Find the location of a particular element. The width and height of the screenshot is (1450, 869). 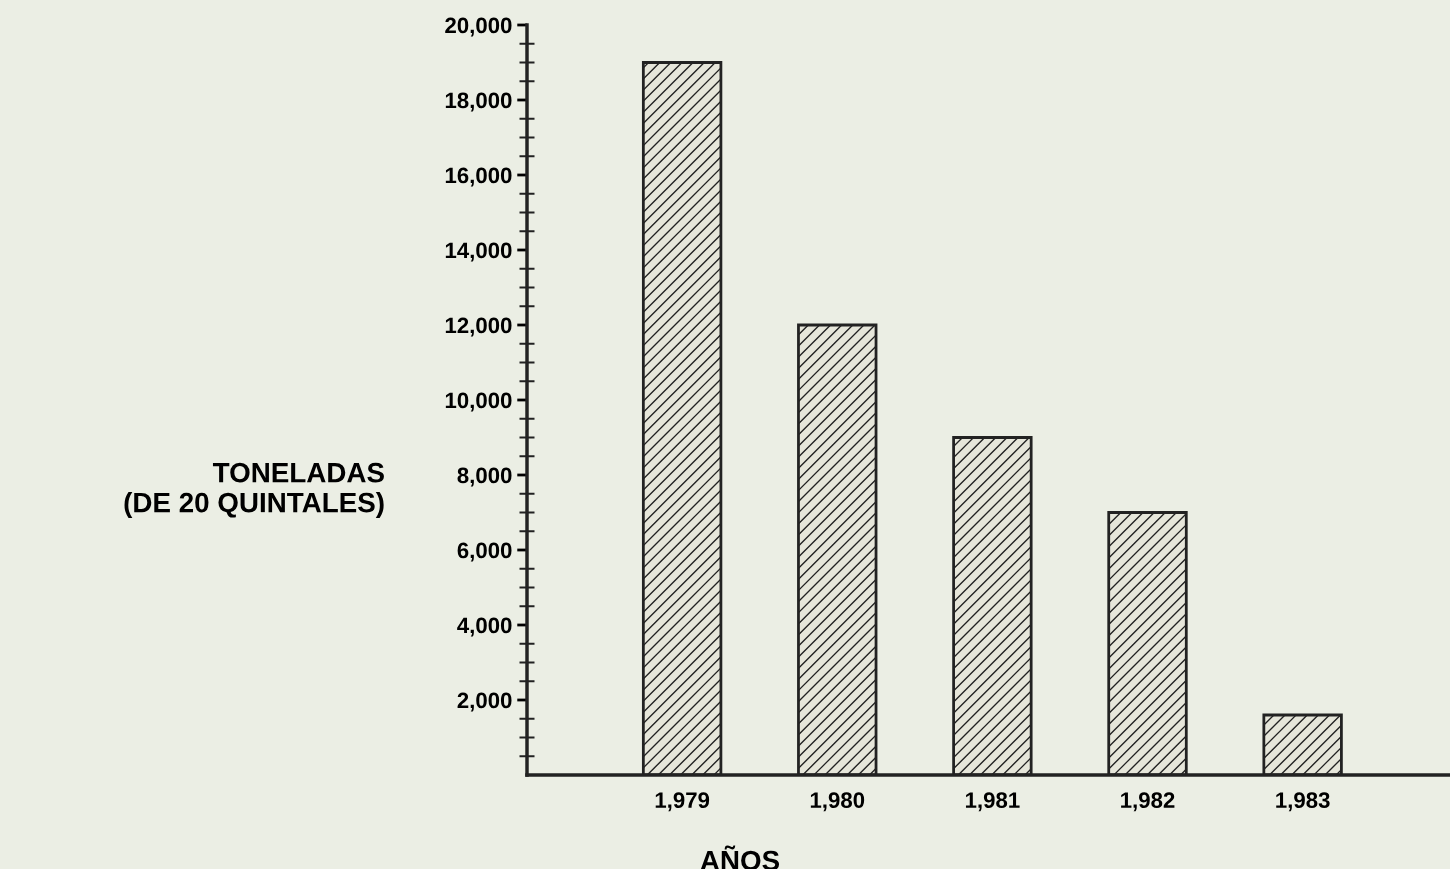

y-tick-label: 18,000 is located at coordinates (478, 102).